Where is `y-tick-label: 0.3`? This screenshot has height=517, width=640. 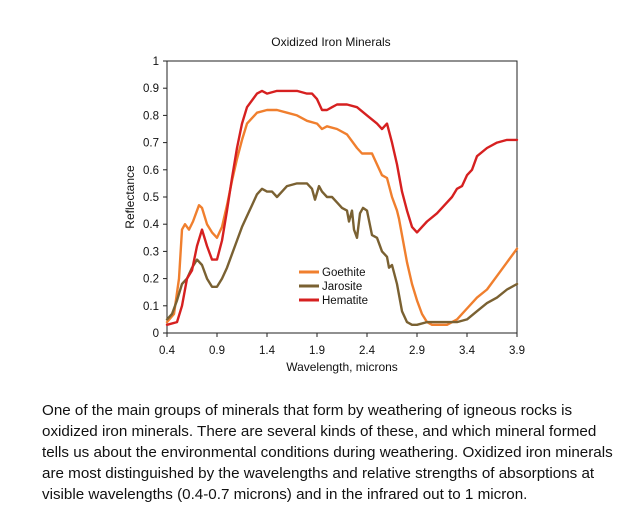 y-tick-label: 0.3 is located at coordinates (151, 252).